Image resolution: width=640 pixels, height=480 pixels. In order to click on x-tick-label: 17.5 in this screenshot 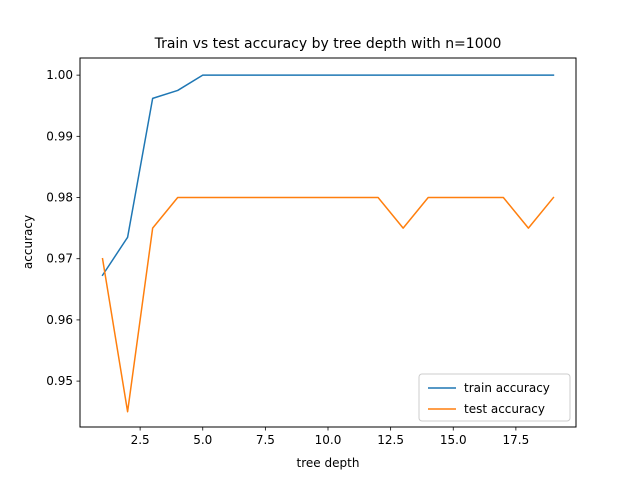, I will do `click(516, 440)`.